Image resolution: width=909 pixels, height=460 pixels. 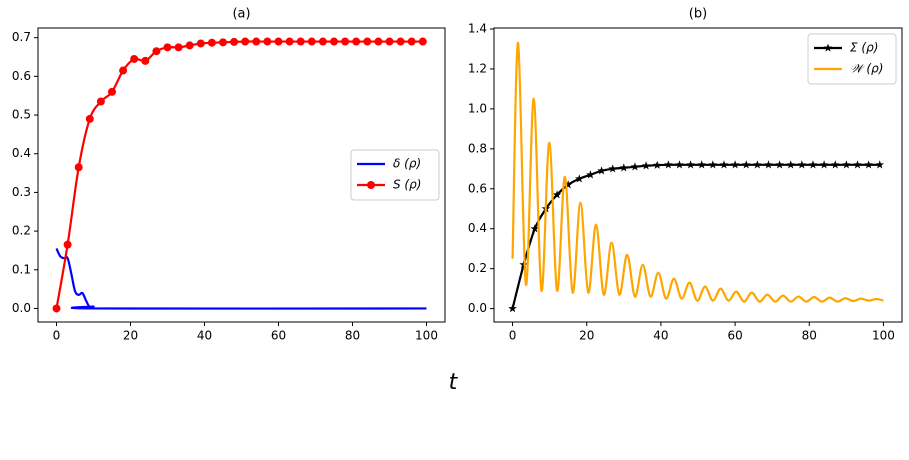 I want to click on y-tick-label: 0.8, so click(x=477, y=148).